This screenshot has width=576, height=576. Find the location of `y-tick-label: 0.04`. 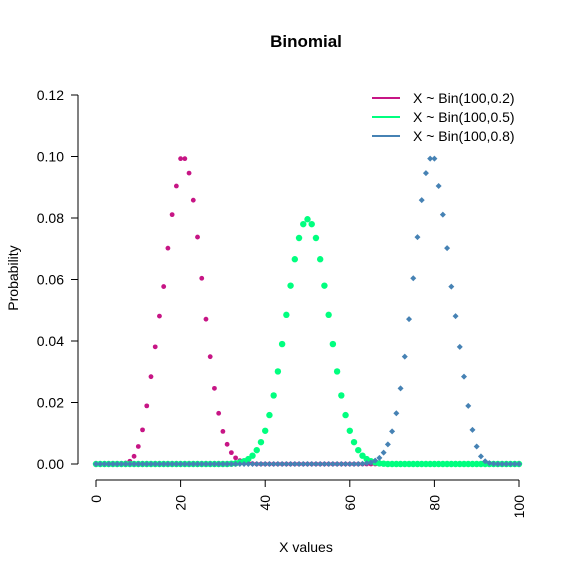

y-tick-label: 0.04 is located at coordinates (50, 341).